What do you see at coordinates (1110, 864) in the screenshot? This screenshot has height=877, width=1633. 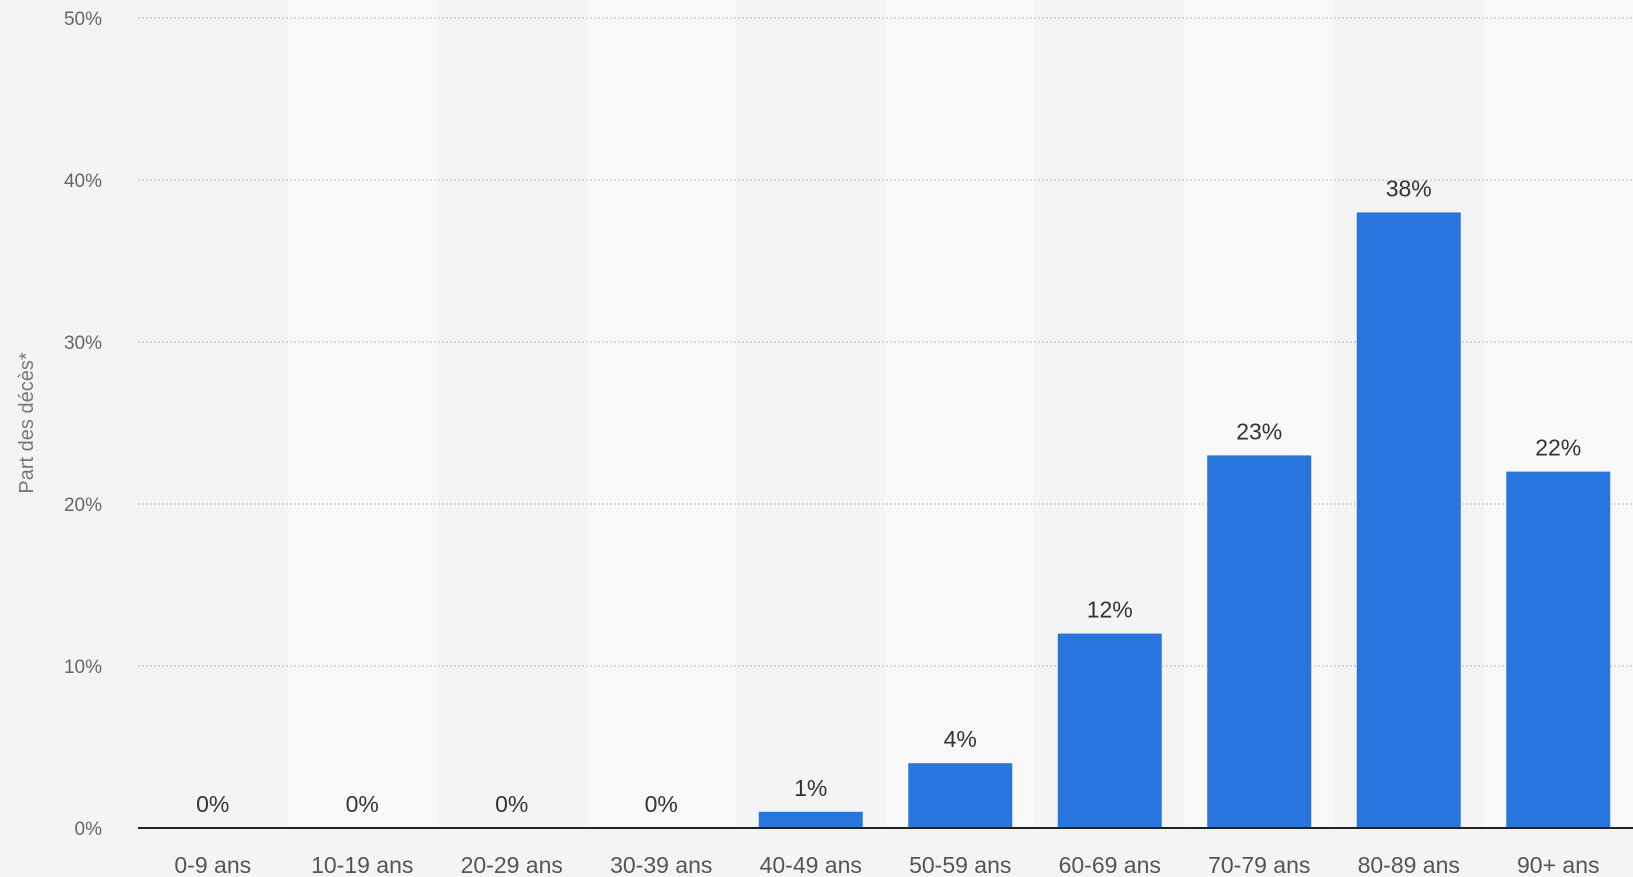 I see `x-category-label: 60-69 ans` at bounding box center [1110, 864].